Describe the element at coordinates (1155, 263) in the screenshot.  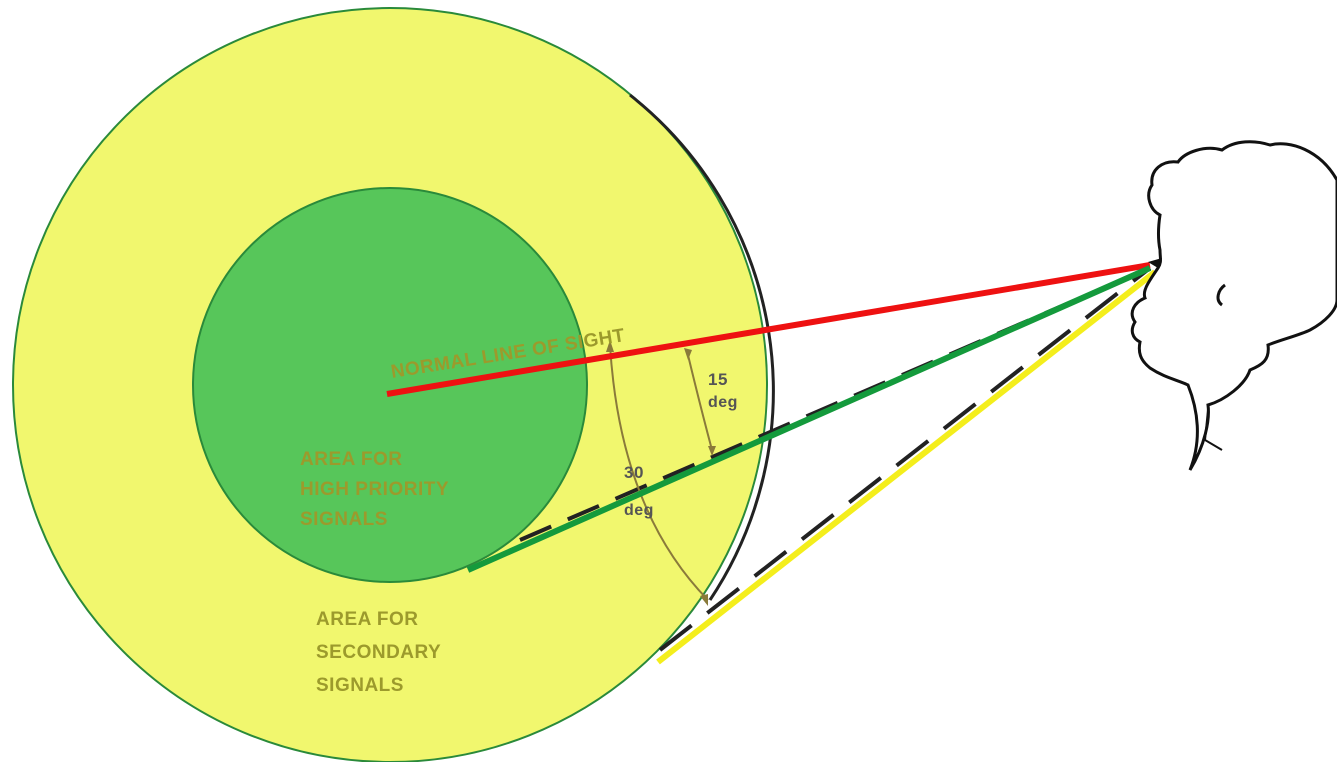
I see `eye-icon` at that location.